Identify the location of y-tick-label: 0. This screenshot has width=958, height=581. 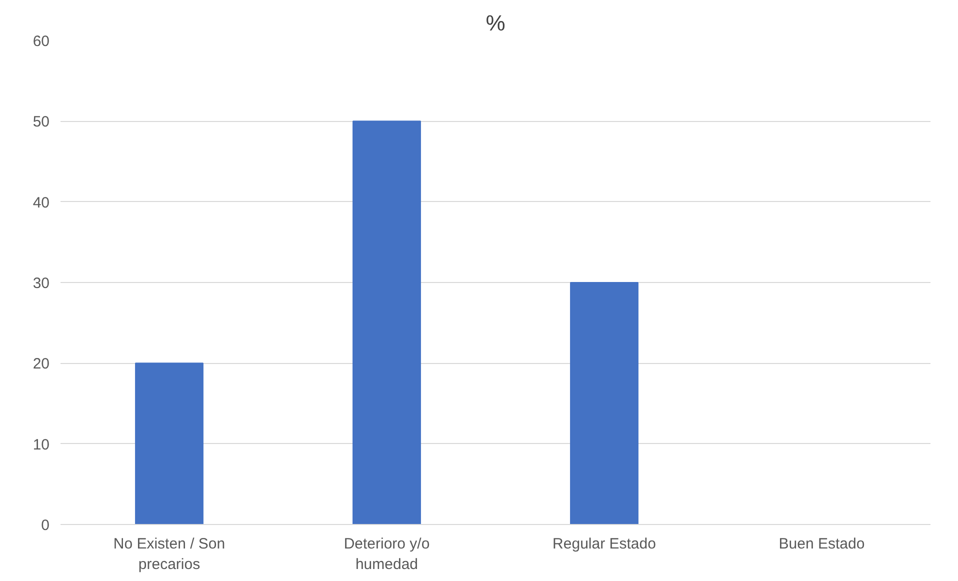
(45, 525).